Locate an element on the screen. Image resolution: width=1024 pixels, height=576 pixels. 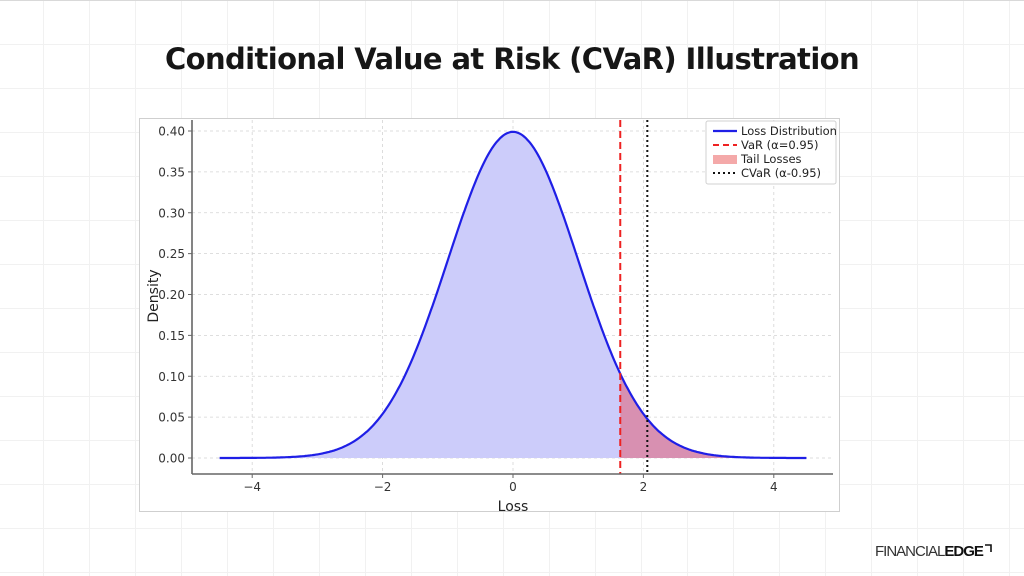
logo-text-bold: EDGE is located at coordinates (964, 551).